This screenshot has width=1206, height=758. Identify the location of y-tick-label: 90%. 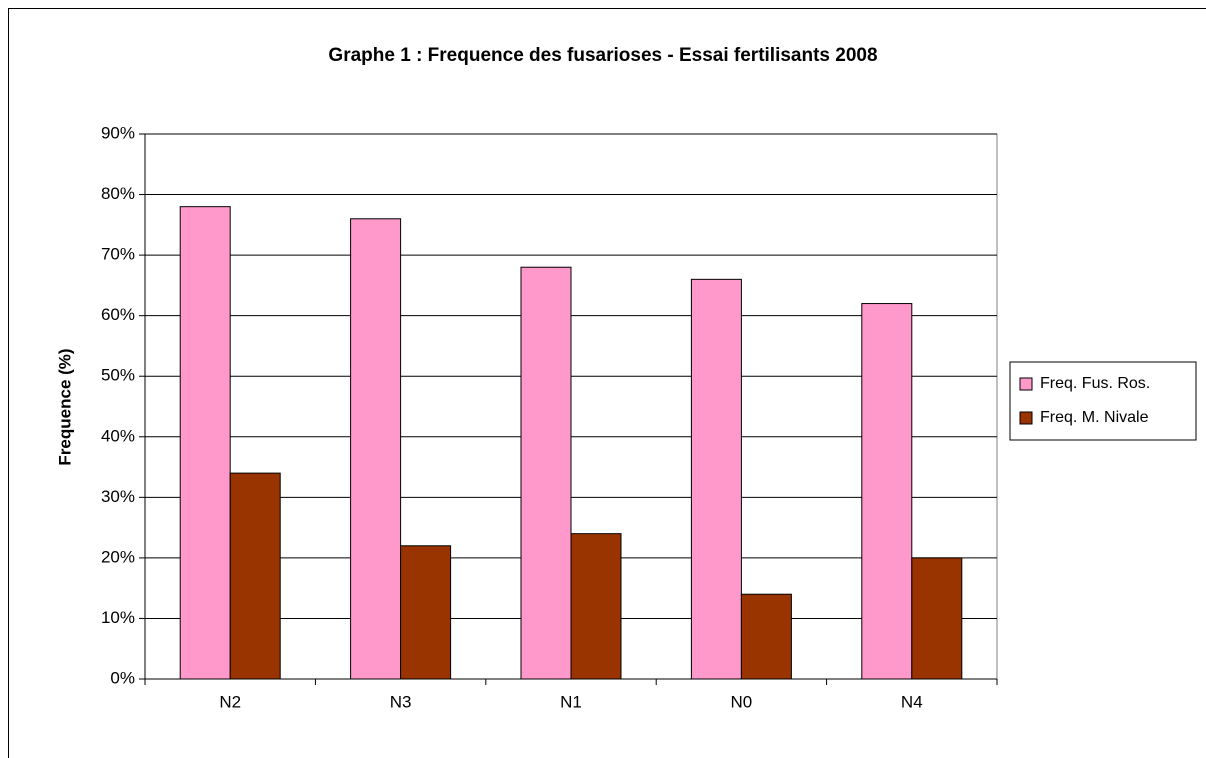
(118, 132).